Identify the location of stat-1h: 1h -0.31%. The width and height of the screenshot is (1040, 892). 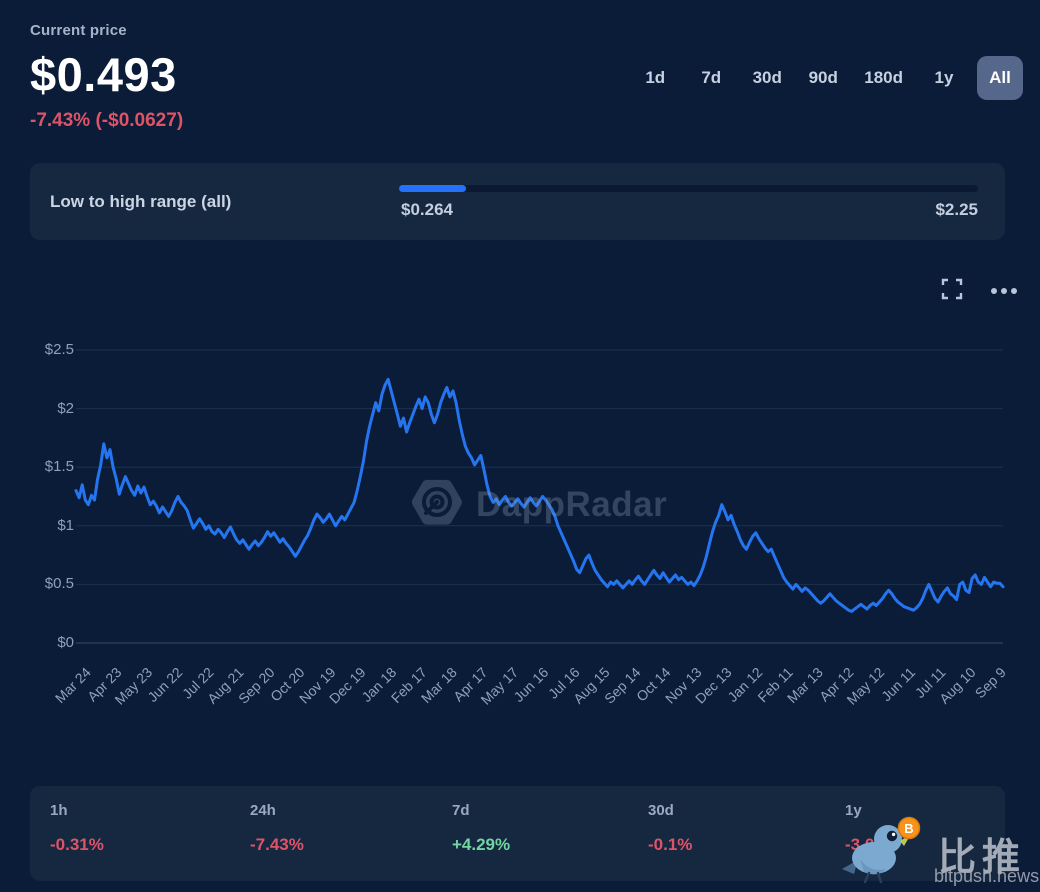
(77, 828).